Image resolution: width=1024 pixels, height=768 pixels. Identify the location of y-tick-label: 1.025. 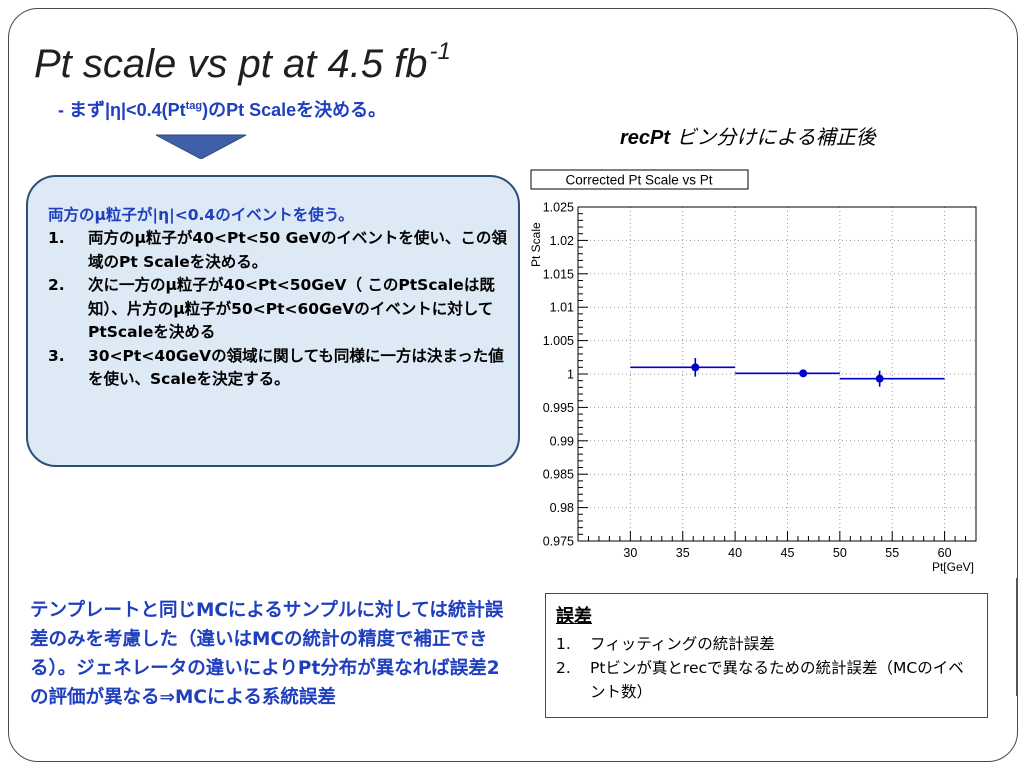
(558, 208).